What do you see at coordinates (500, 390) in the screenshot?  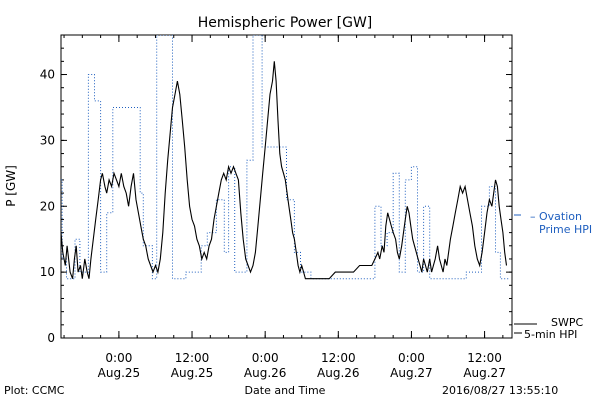 I see `plot-timestamp: 2016/08/27 13:55:10` at bounding box center [500, 390].